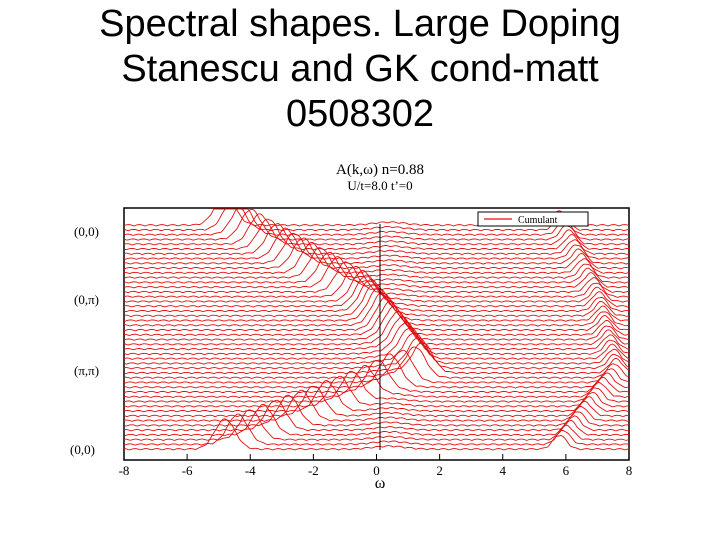 The width and height of the screenshot is (720, 540). Describe the element at coordinates (360, 114) in the screenshot. I see `slide-title-line-3: 0508302` at that location.